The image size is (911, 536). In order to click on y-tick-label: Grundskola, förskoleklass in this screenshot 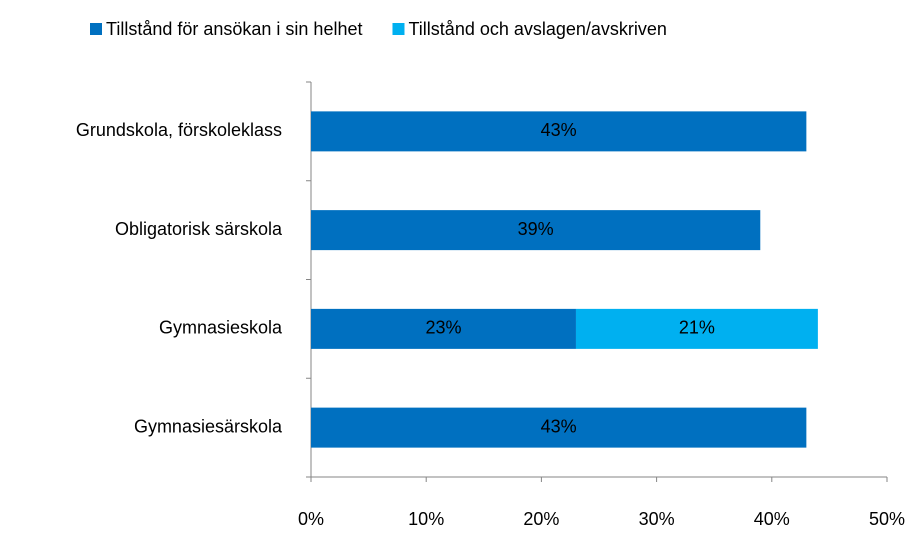, I will do `click(179, 130)`.